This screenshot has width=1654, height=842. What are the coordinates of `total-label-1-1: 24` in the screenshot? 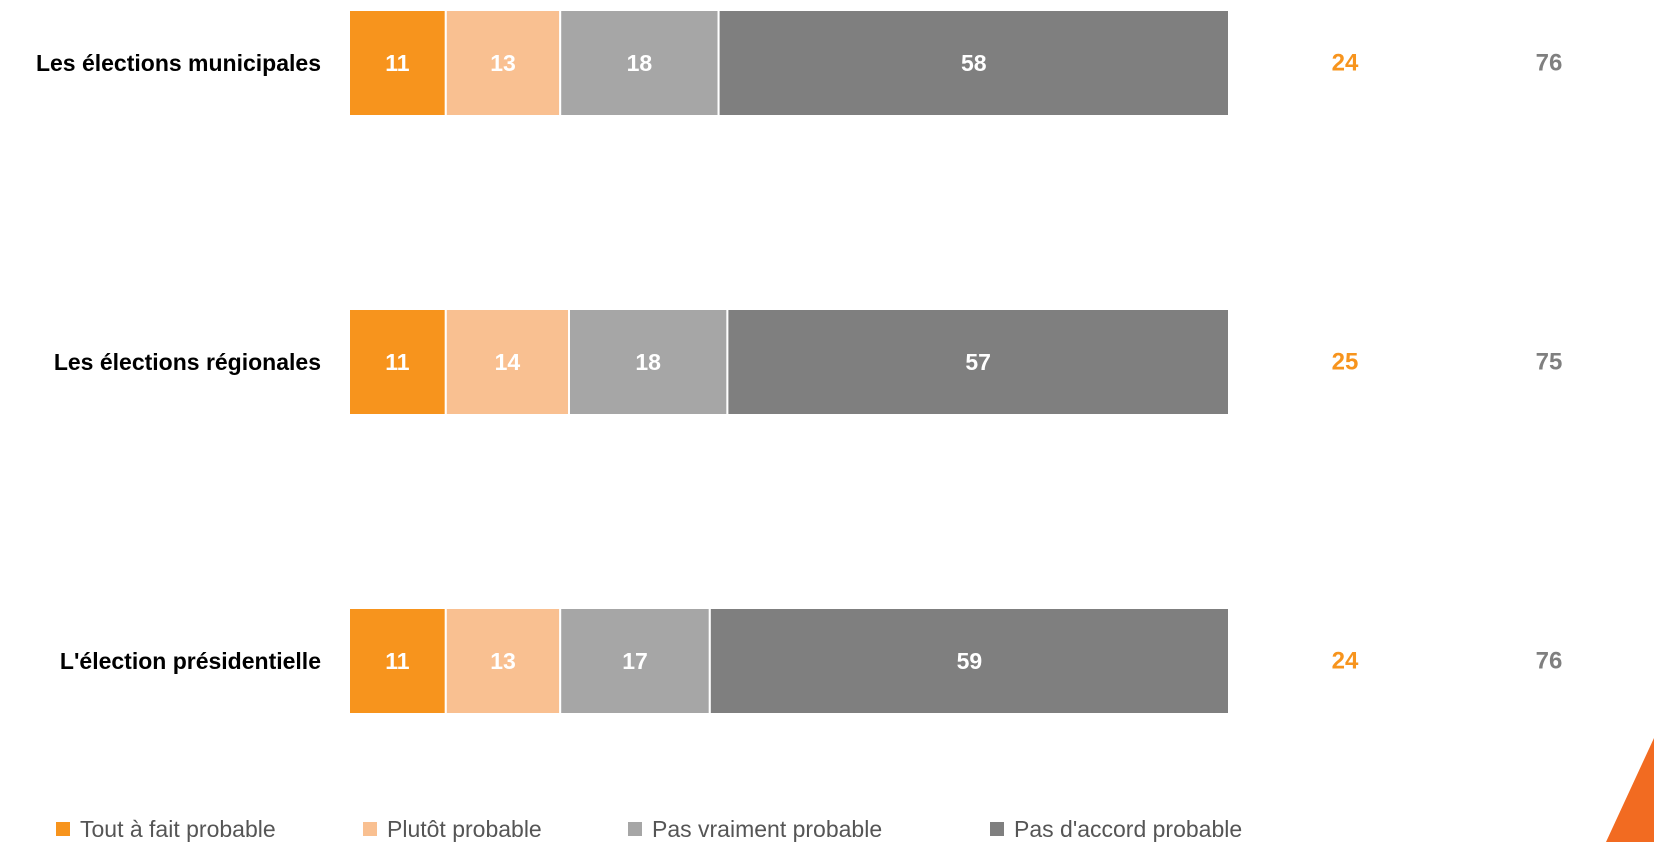 It's located at (1345, 63).